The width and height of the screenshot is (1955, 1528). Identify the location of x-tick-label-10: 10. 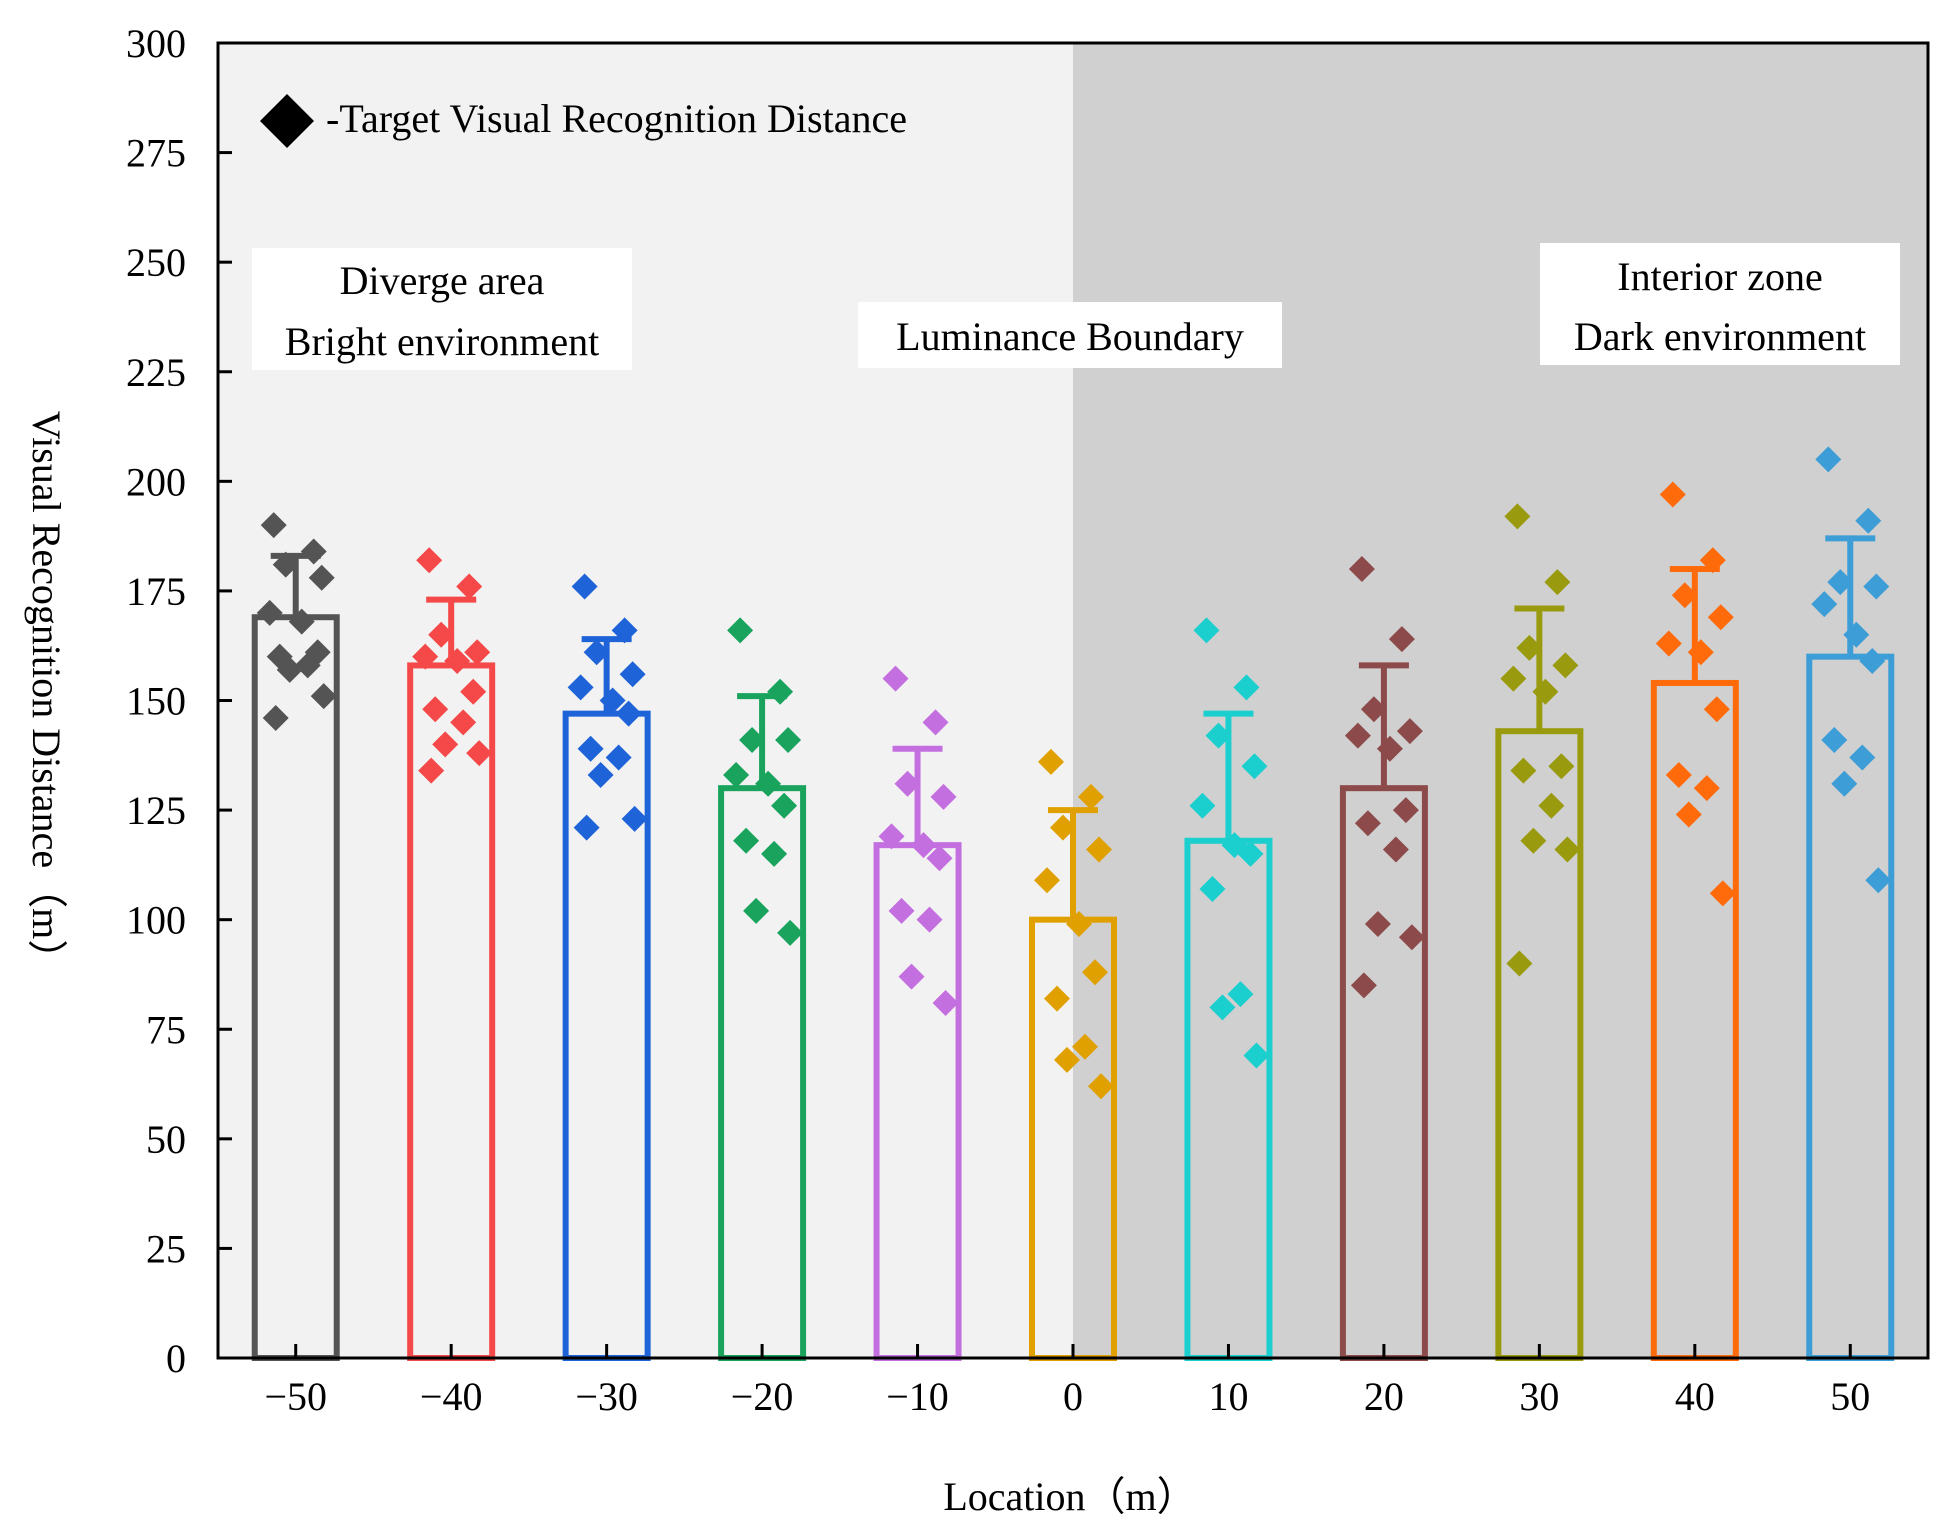
(1228, 1396).